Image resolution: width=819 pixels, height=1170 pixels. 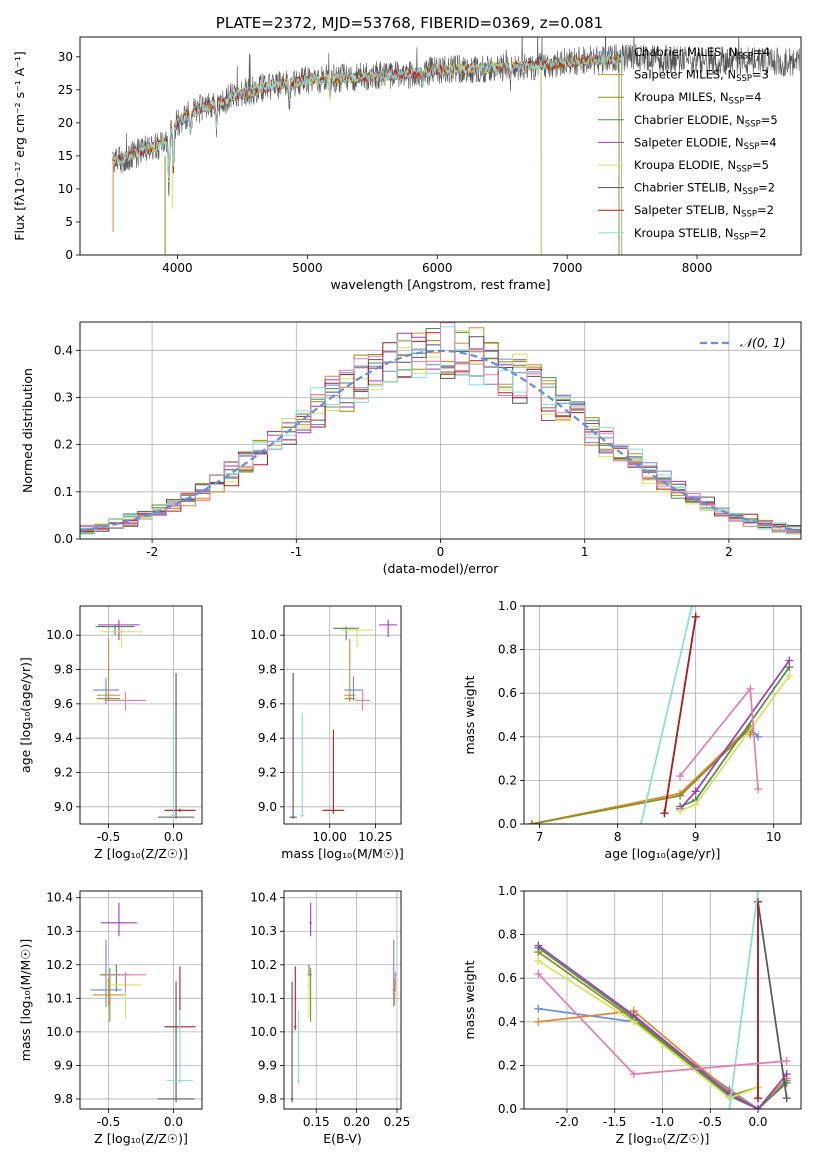 What do you see at coordinates (684, 233) in the screenshot?
I see `legend-name: Kroupa STELIB, N` at bounding box center [684, 233].